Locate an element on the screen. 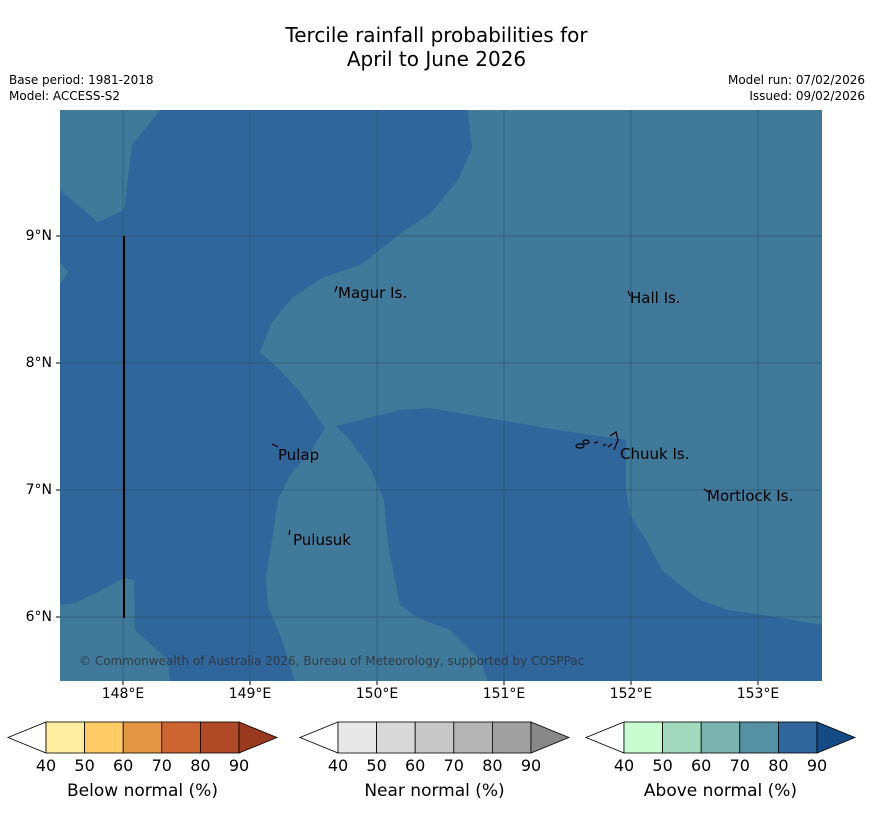  hall-island-shape is located at coordinates (629, 293).